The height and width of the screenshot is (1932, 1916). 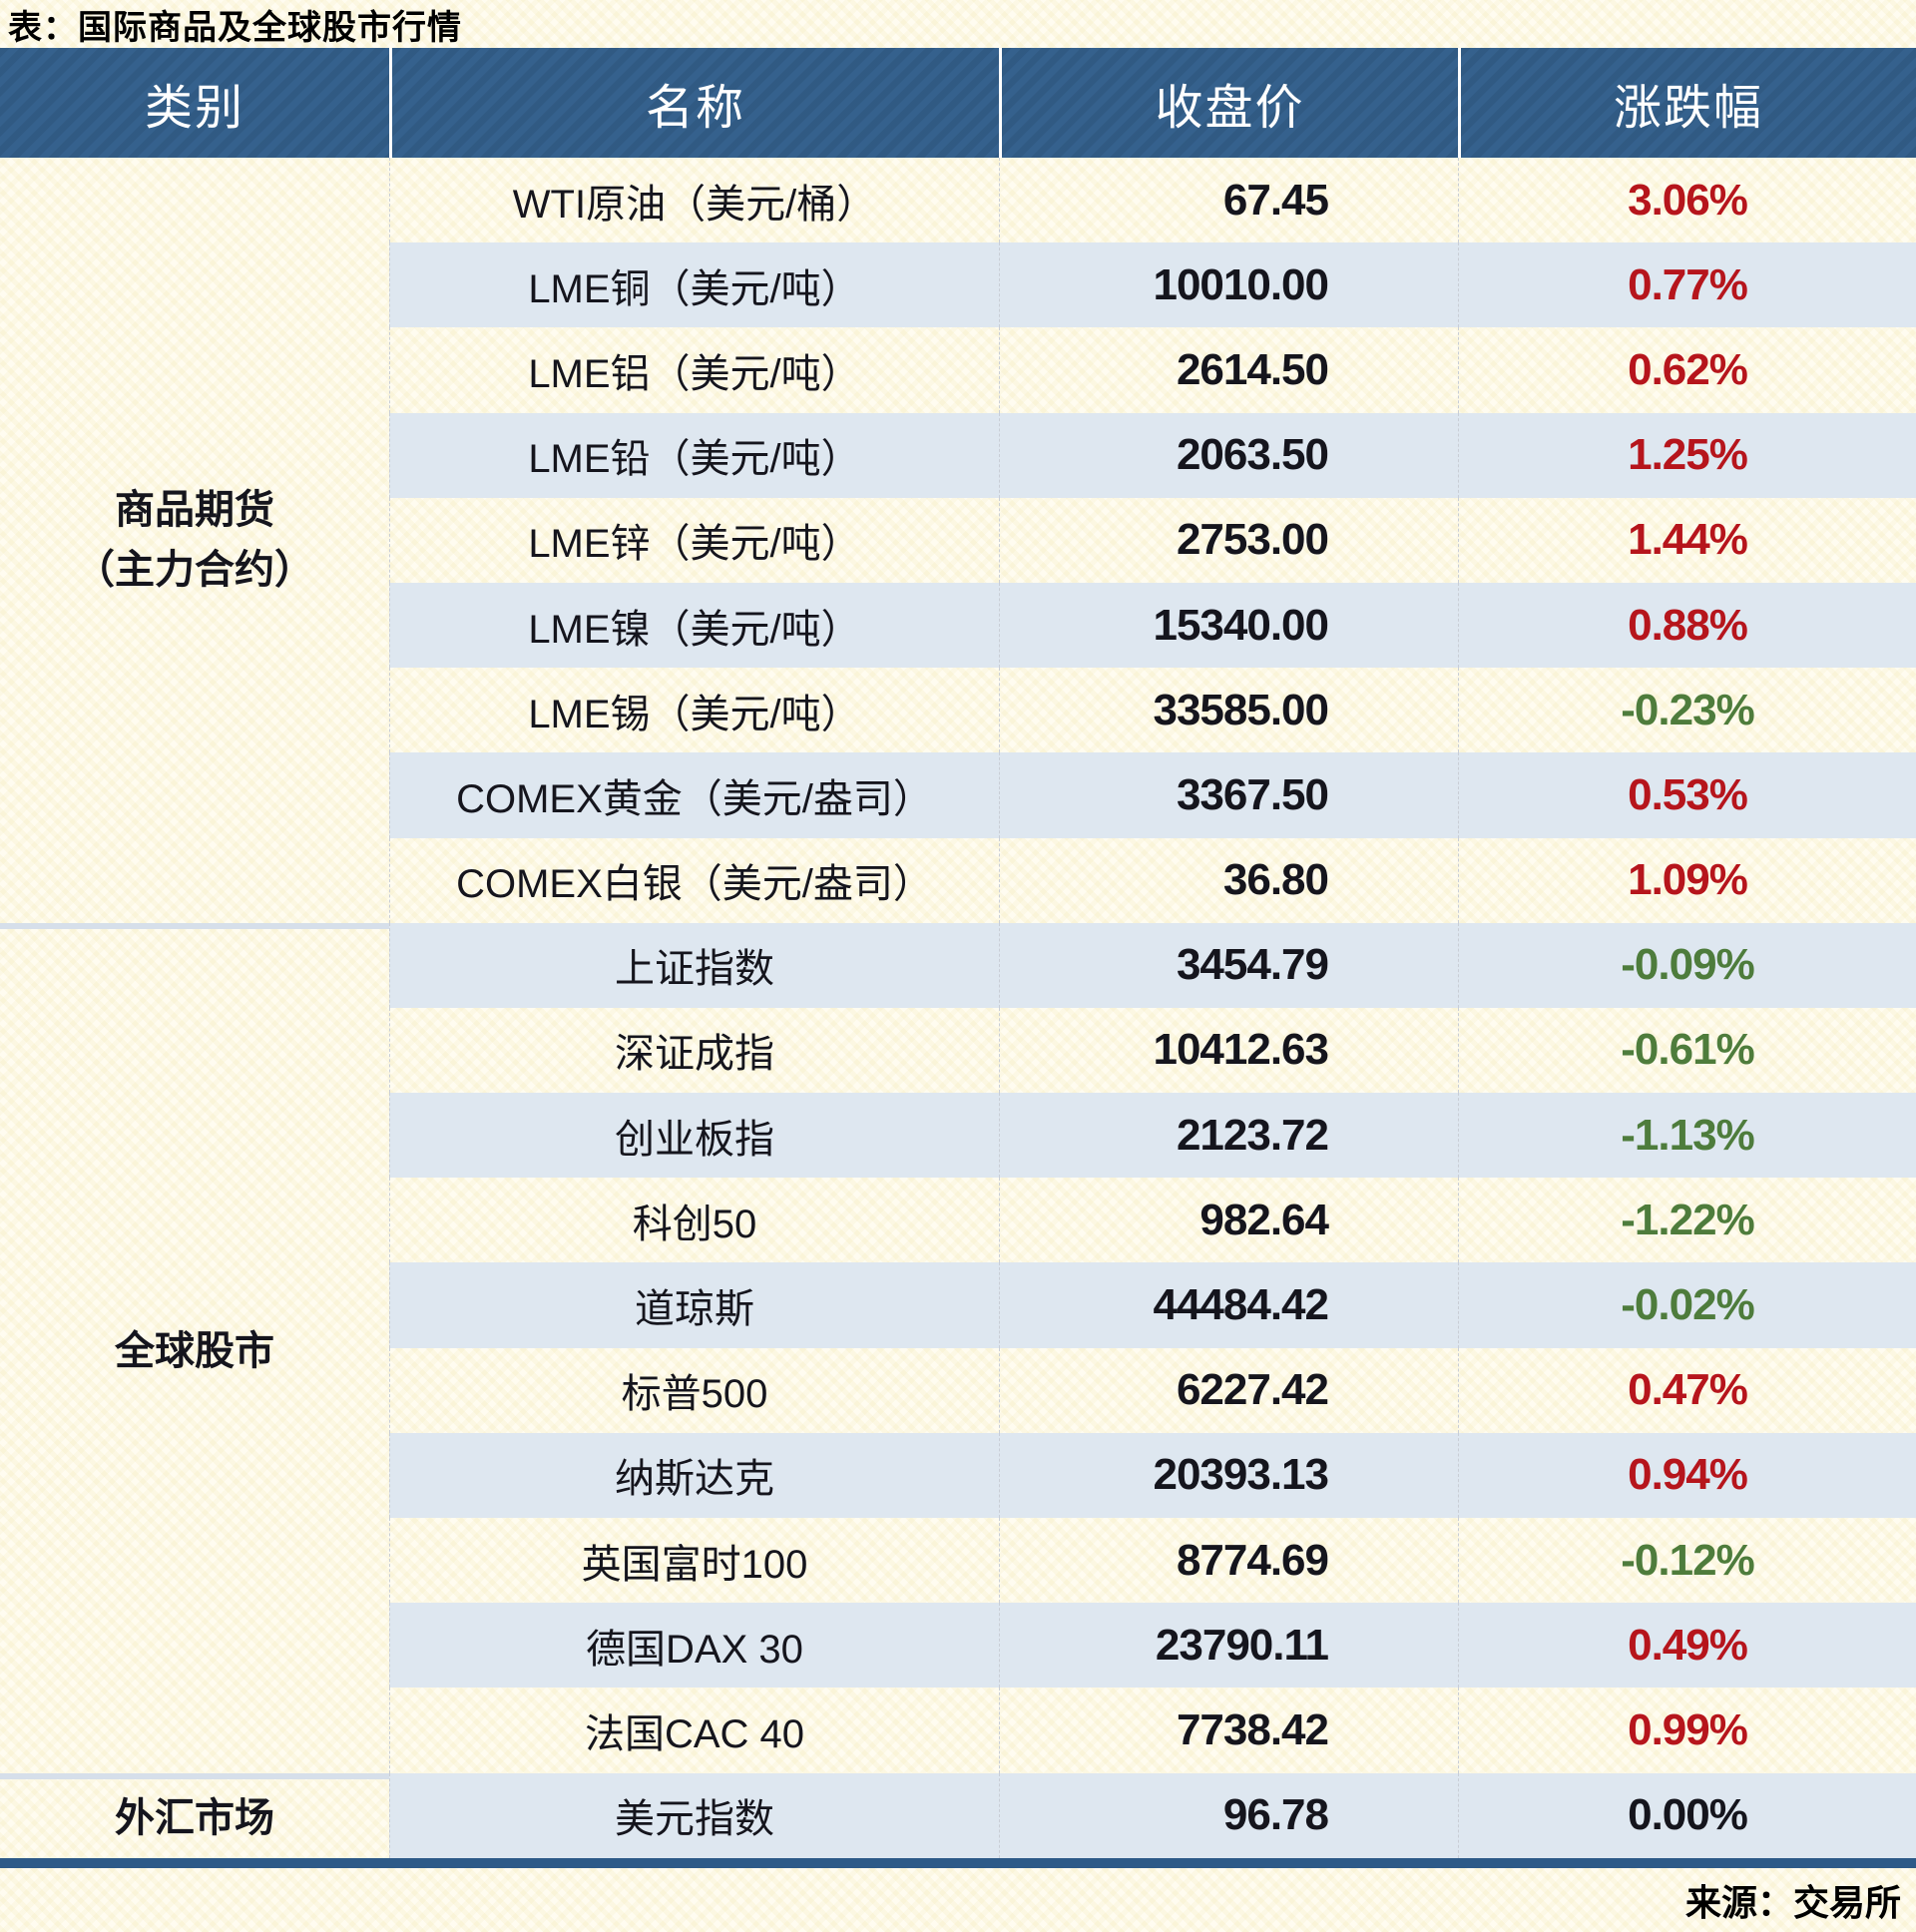 I want to click on category-cell: 外汇市场, so click(x=194, y=1815).